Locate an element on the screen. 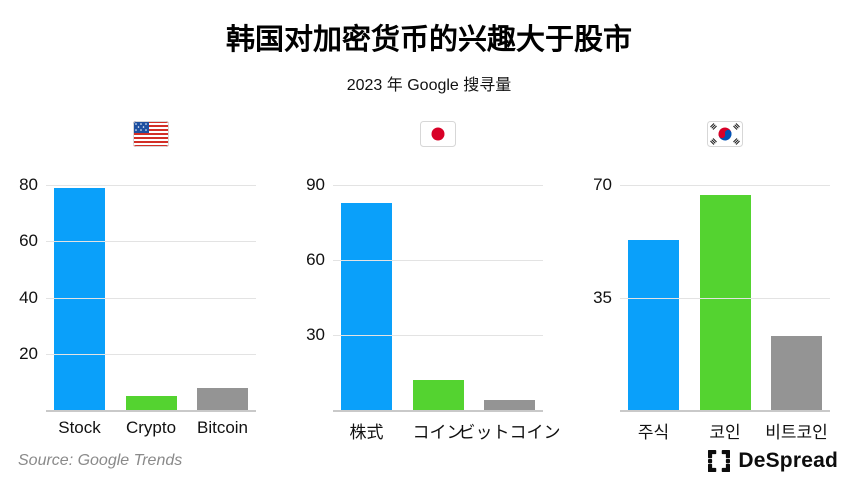  y-tick-label: 20 is located at coordinates (28, 353).